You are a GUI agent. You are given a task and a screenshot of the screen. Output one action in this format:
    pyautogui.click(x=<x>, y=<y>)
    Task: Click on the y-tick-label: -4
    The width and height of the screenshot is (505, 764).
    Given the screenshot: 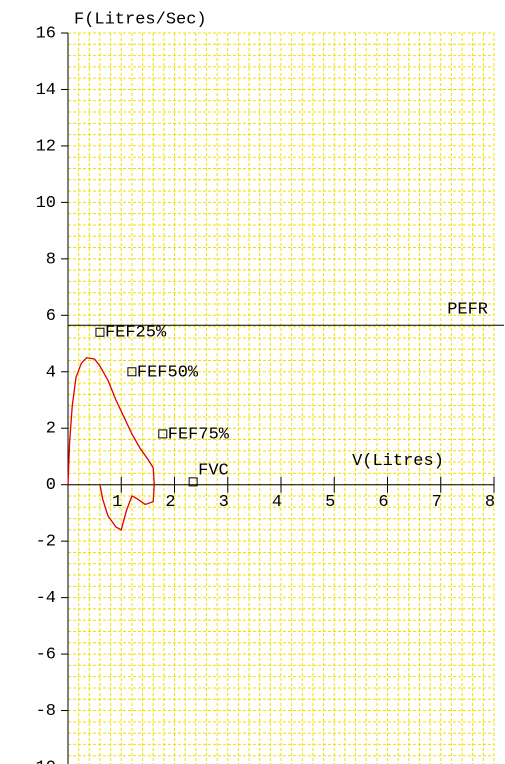 What is the action you would take?
    pyautogui.click(x=46, y=598)
    